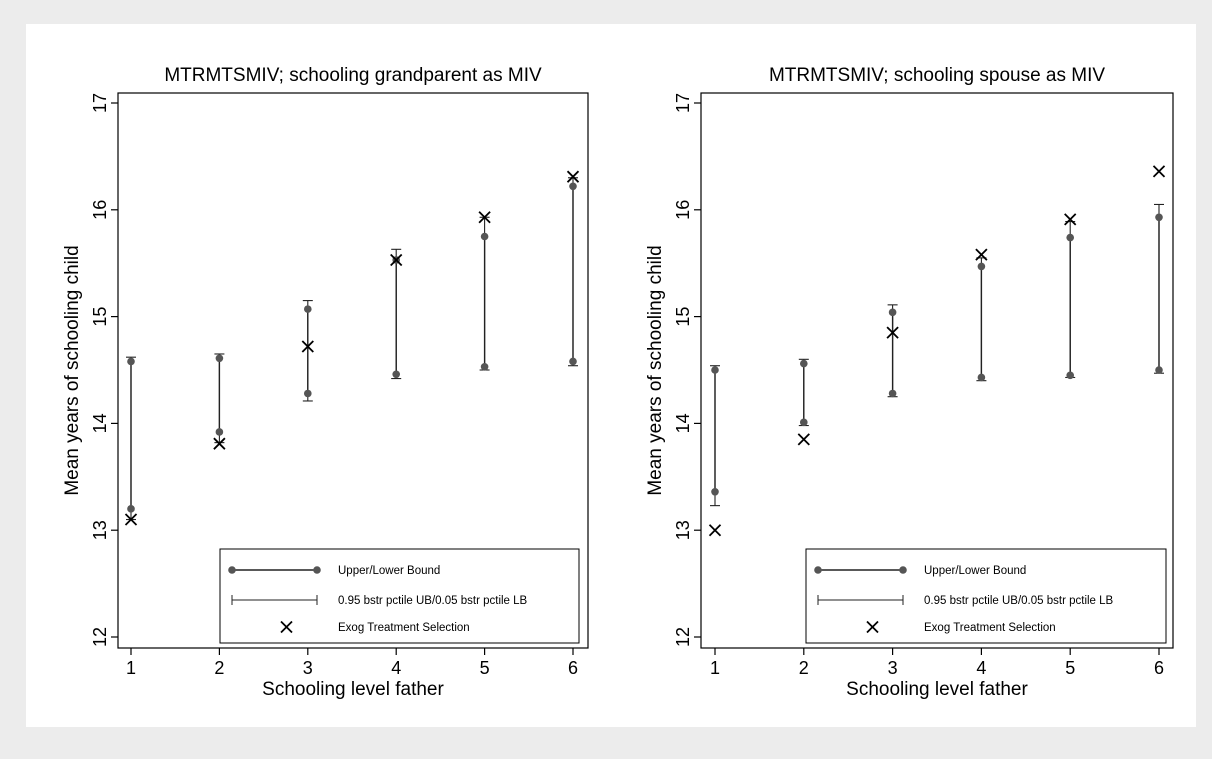 This screenshot has width=1212, height=759. Describe the element at coordinates (353, 75) in the screenshot. I see `chart-title: MTRMTSMIV; schooling grandparent as MIV` at that location.